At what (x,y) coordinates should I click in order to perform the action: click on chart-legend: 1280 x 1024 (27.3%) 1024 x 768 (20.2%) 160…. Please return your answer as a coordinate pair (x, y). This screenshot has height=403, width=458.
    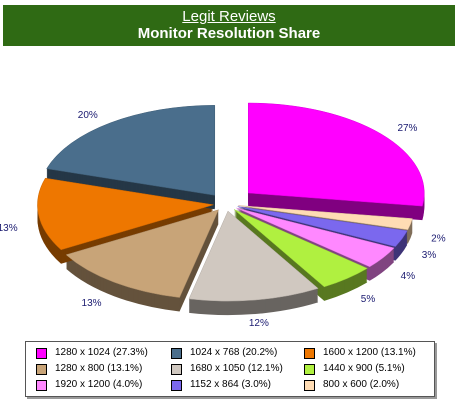
    Looking at the image, I should click on (230, 369).